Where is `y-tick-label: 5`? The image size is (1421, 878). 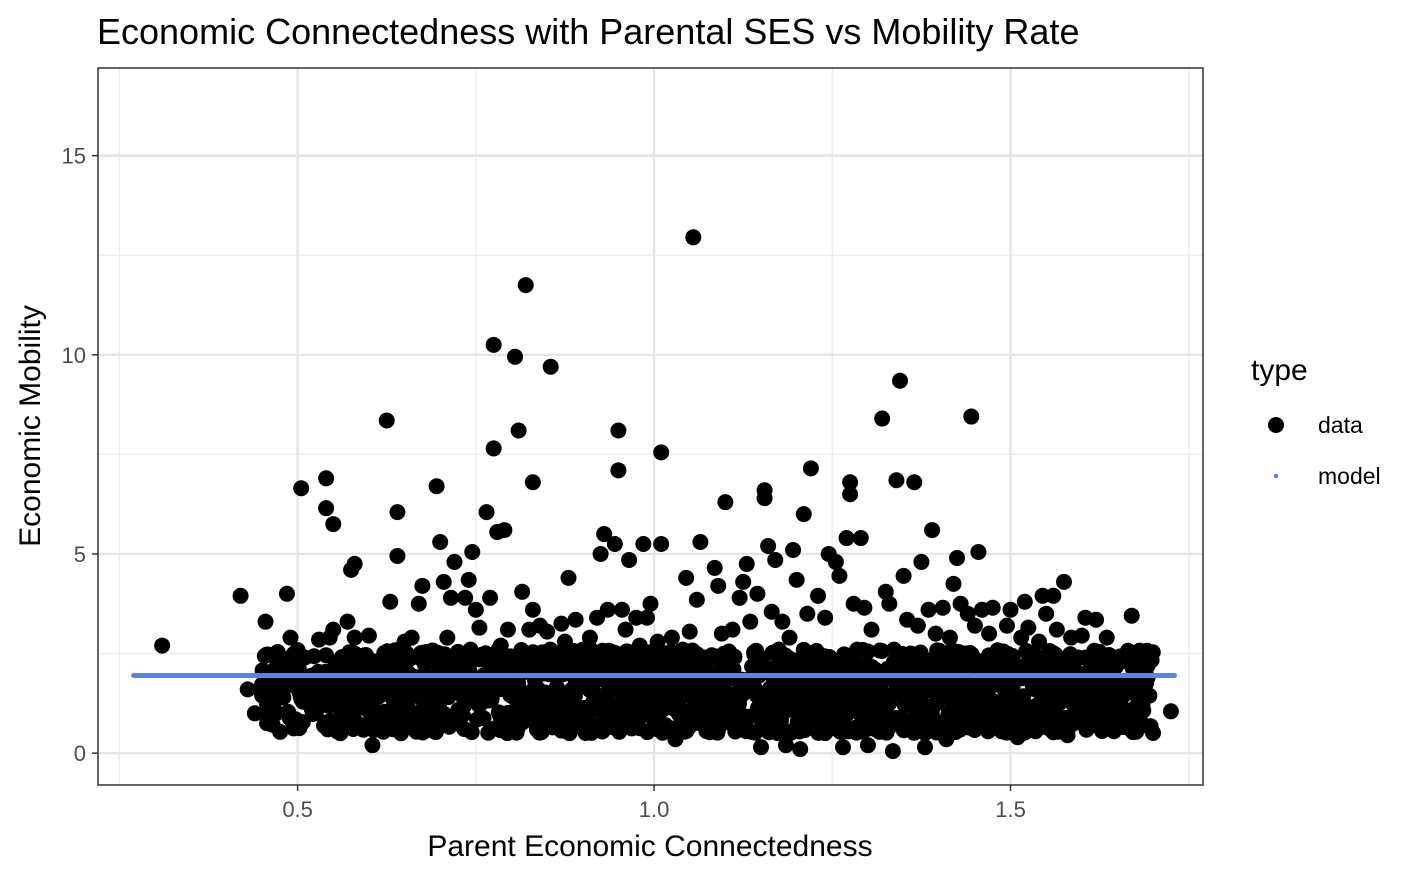
y-tick-label: 5 is located at coordinates (80, 554).